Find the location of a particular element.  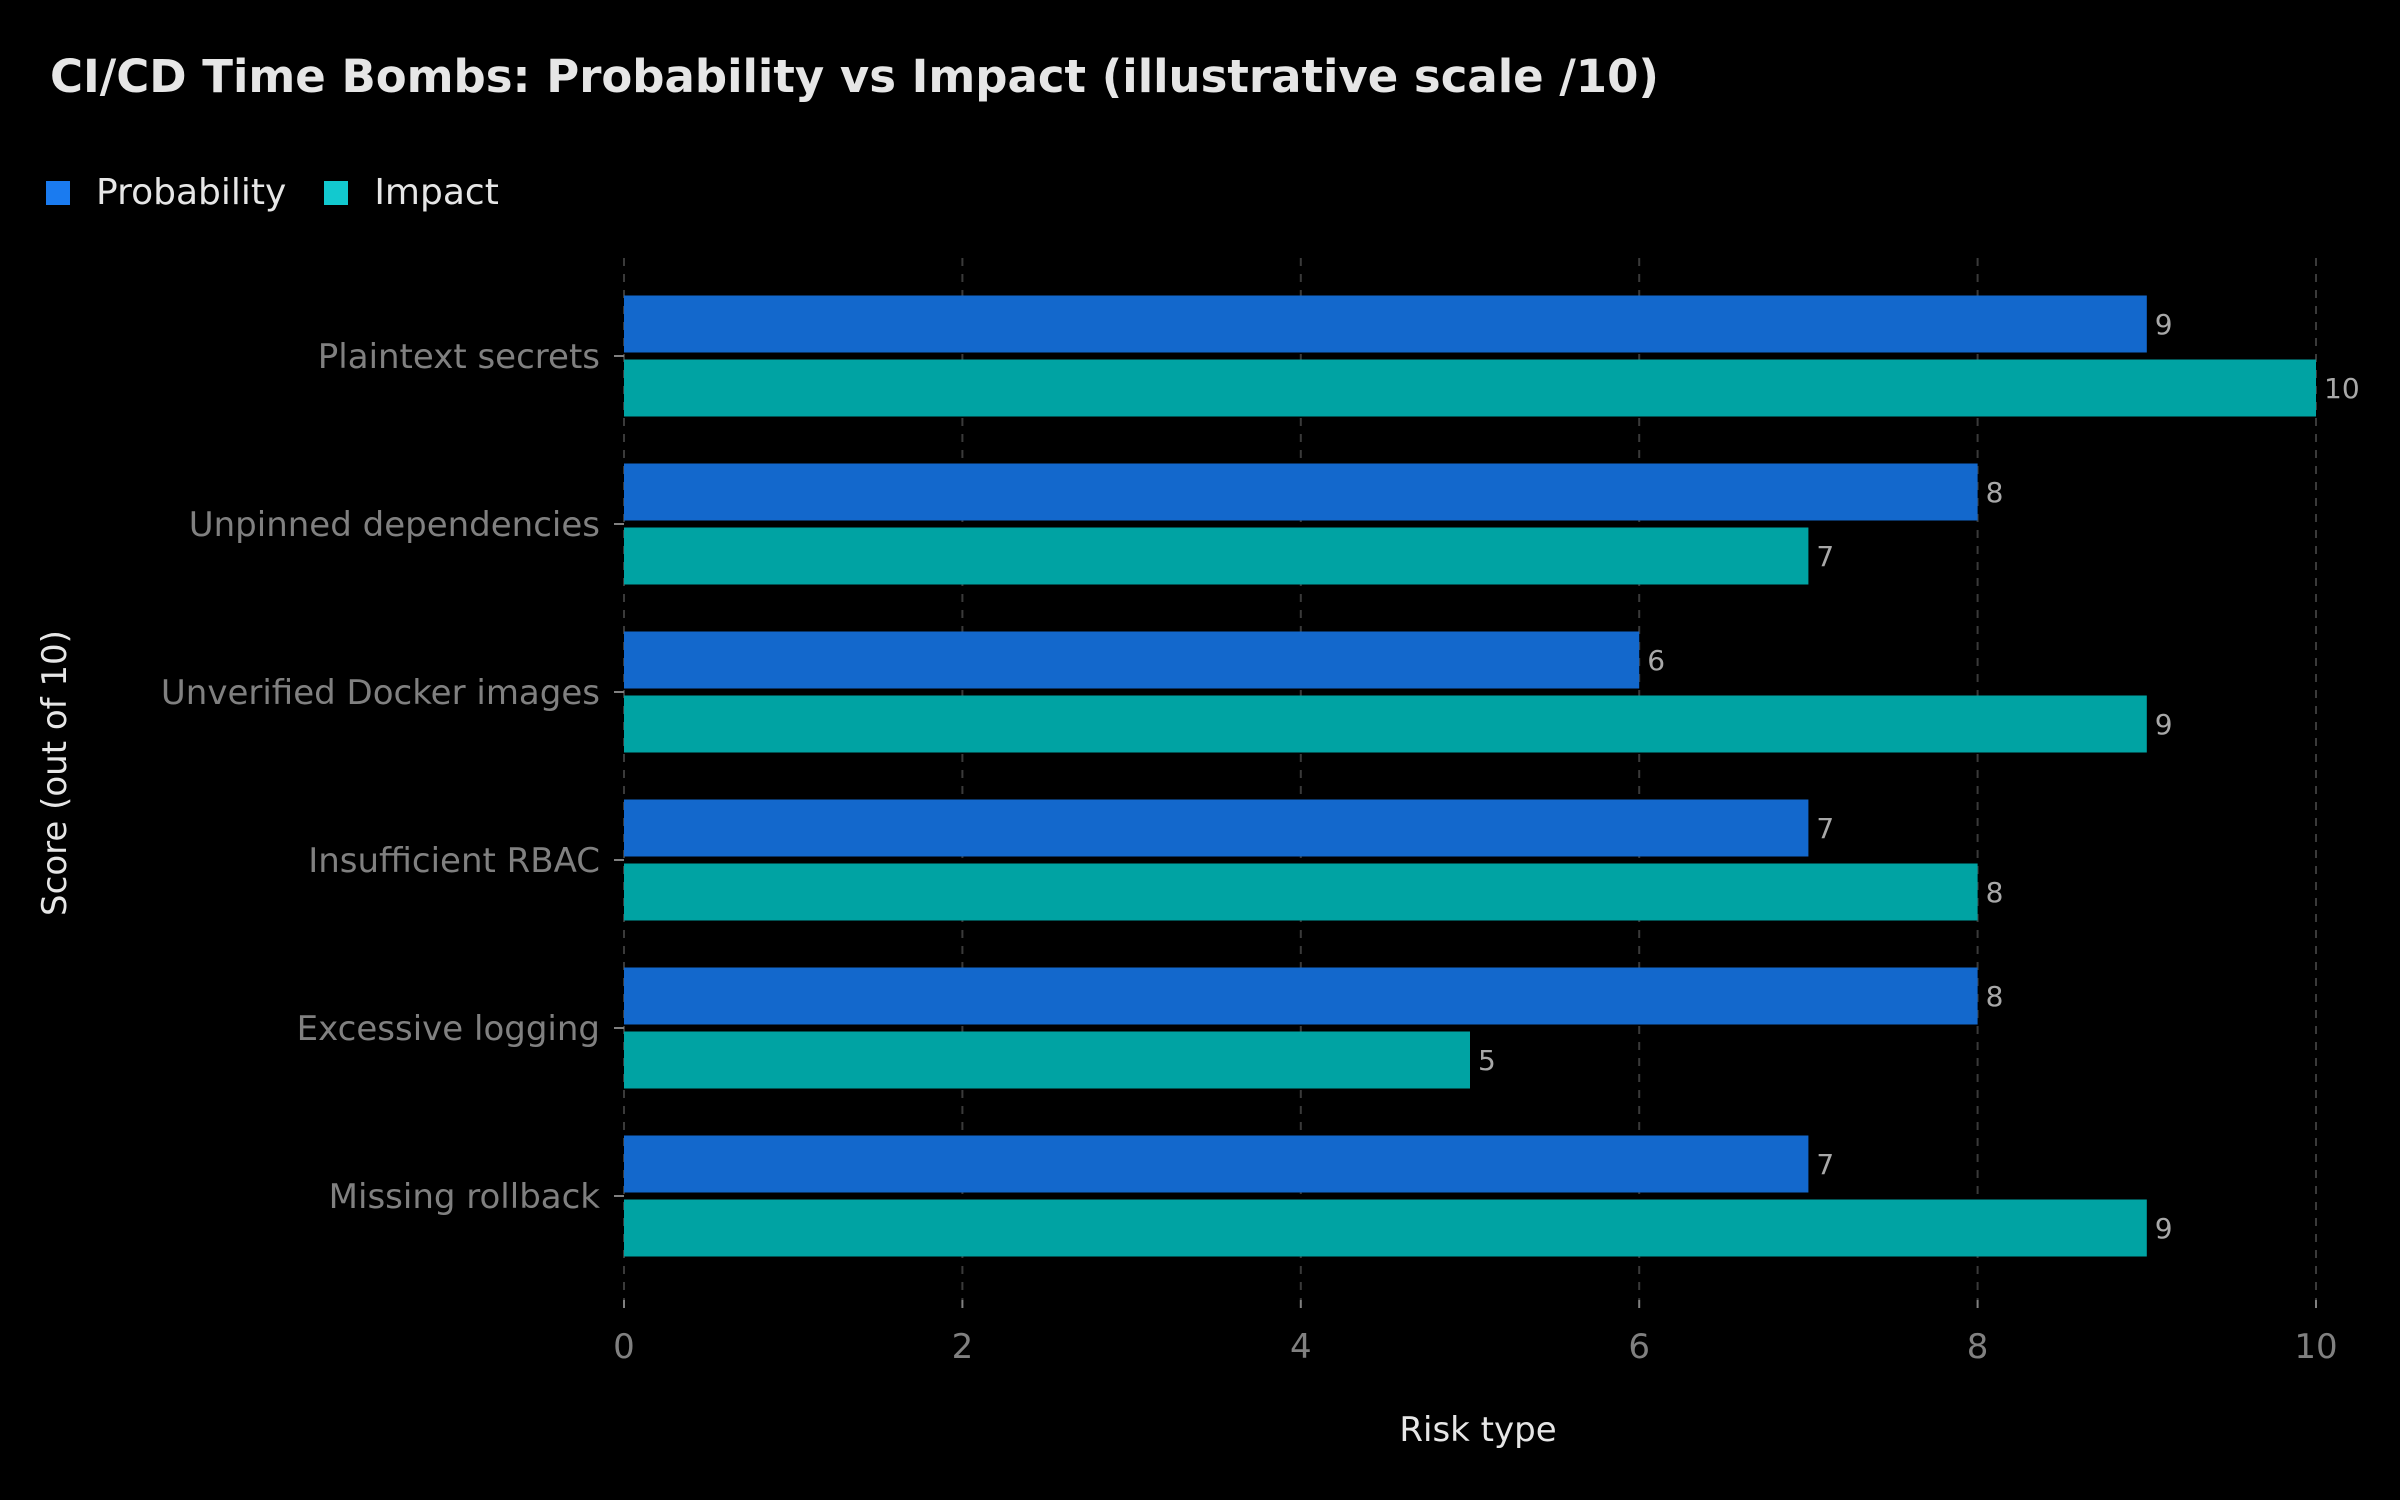

data-label: 6 is located at coordinates (1656, 660).